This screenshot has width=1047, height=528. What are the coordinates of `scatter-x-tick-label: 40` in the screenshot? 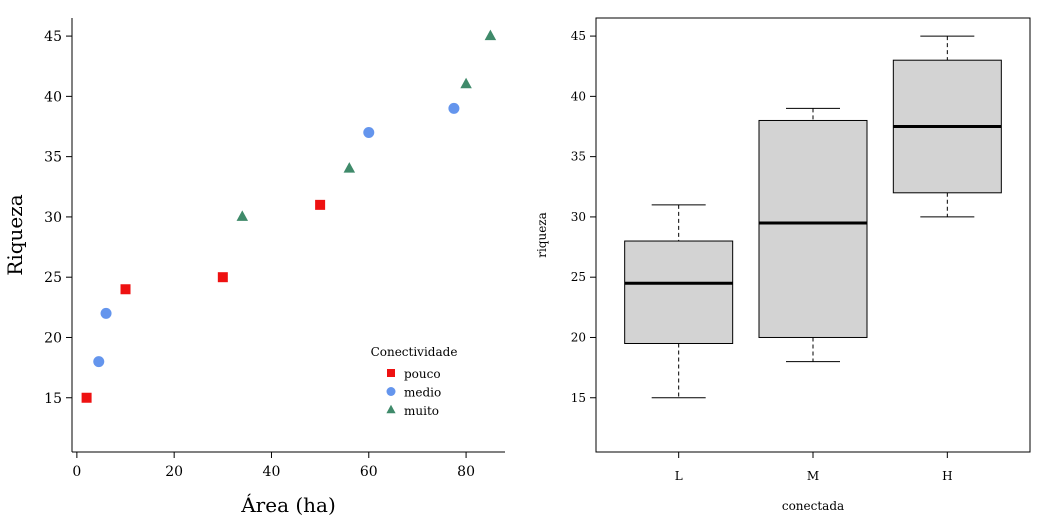 It's located at (272, 472).